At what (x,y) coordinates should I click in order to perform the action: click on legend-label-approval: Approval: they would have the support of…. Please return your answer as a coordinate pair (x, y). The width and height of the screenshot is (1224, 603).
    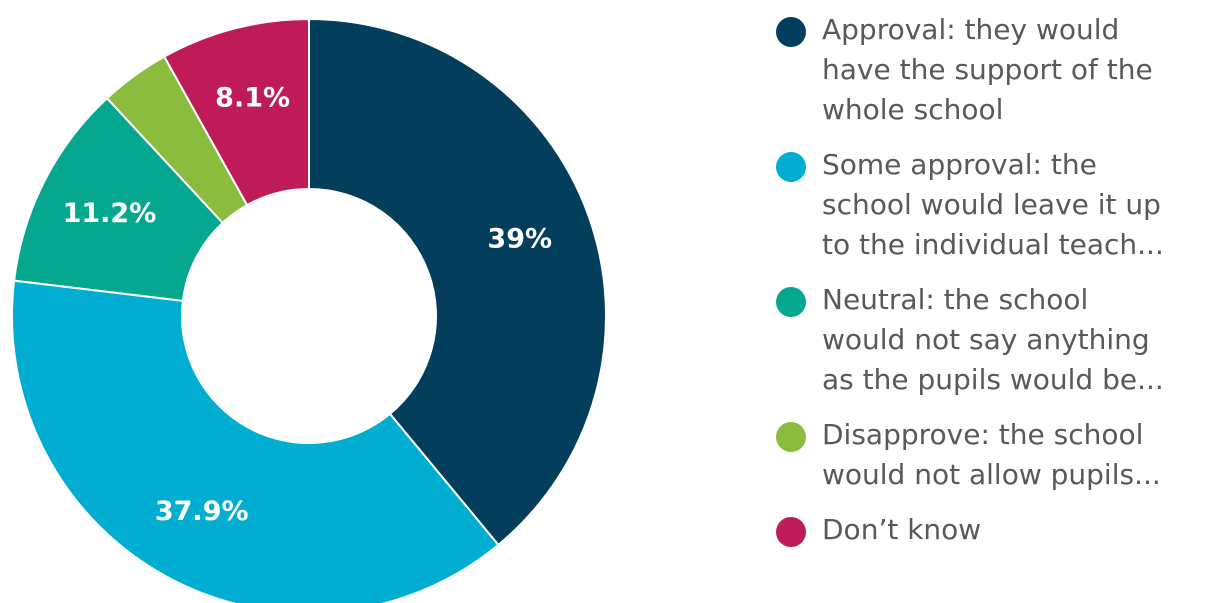
    Looking at the image, I should click on (987, 69).